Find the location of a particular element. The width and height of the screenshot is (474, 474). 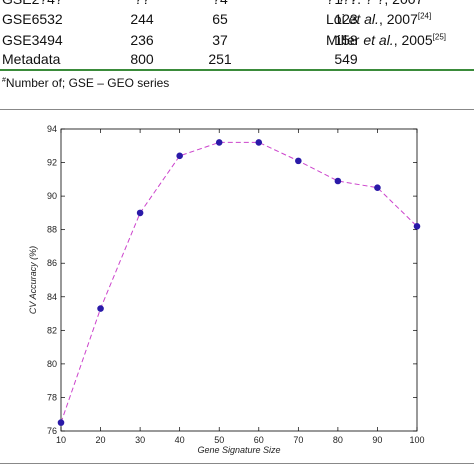

table-cell: 123 is located at coordinates (346, 19).